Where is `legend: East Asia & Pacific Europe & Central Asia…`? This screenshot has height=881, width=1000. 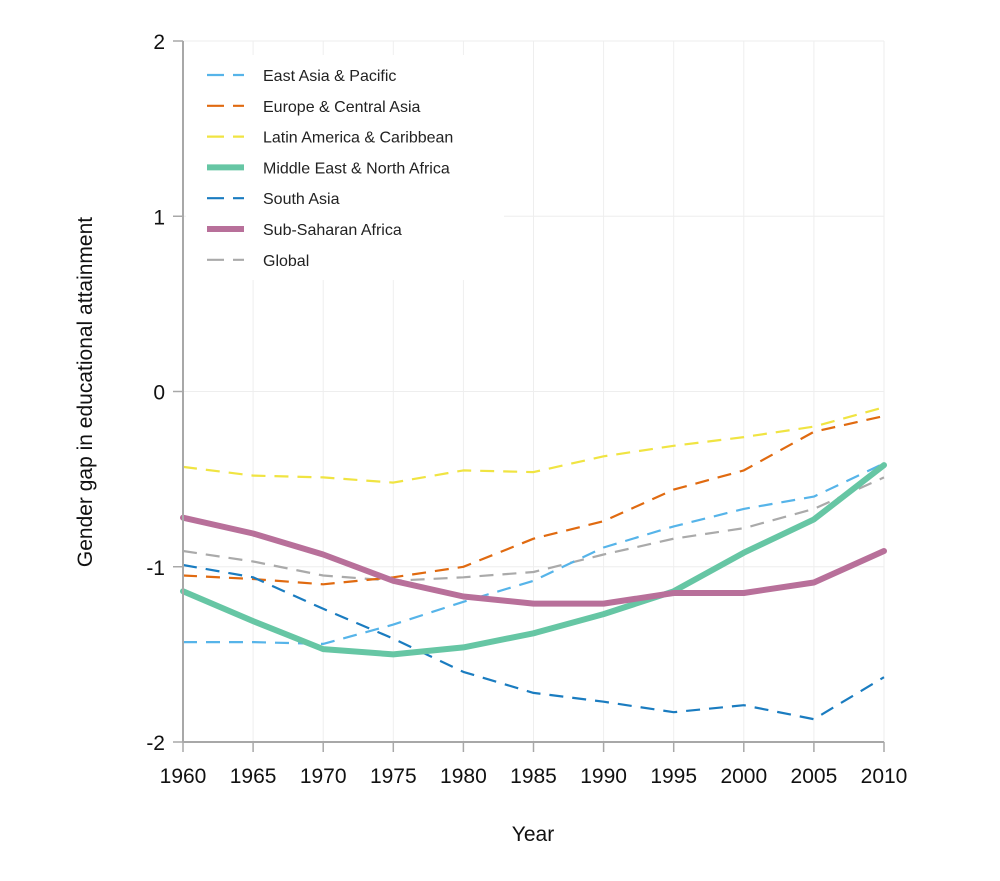 legend: East Asia & Pacific Europe & Central Asia… is located at coordinates (345, 167).